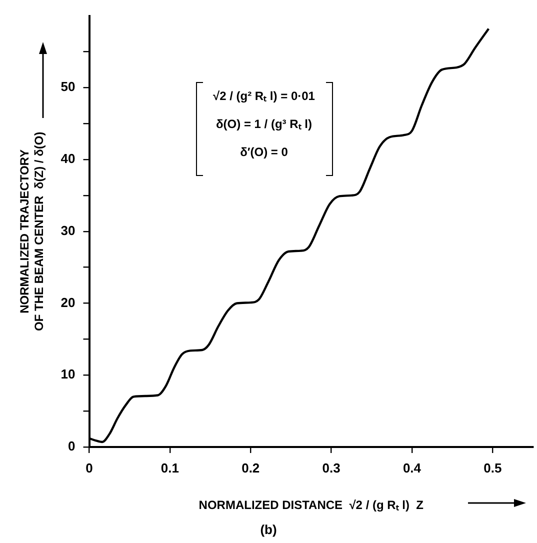 This screenshot has width=537, height=543. I want to click on y-tick-label: 10, so click(68, 374).